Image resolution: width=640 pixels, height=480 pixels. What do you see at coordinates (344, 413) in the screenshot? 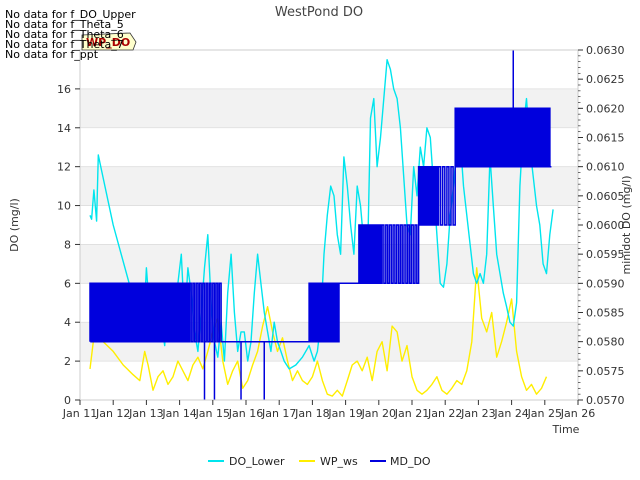
I see `x-tick-label: Jan 19` at bounding box center [344, 413].